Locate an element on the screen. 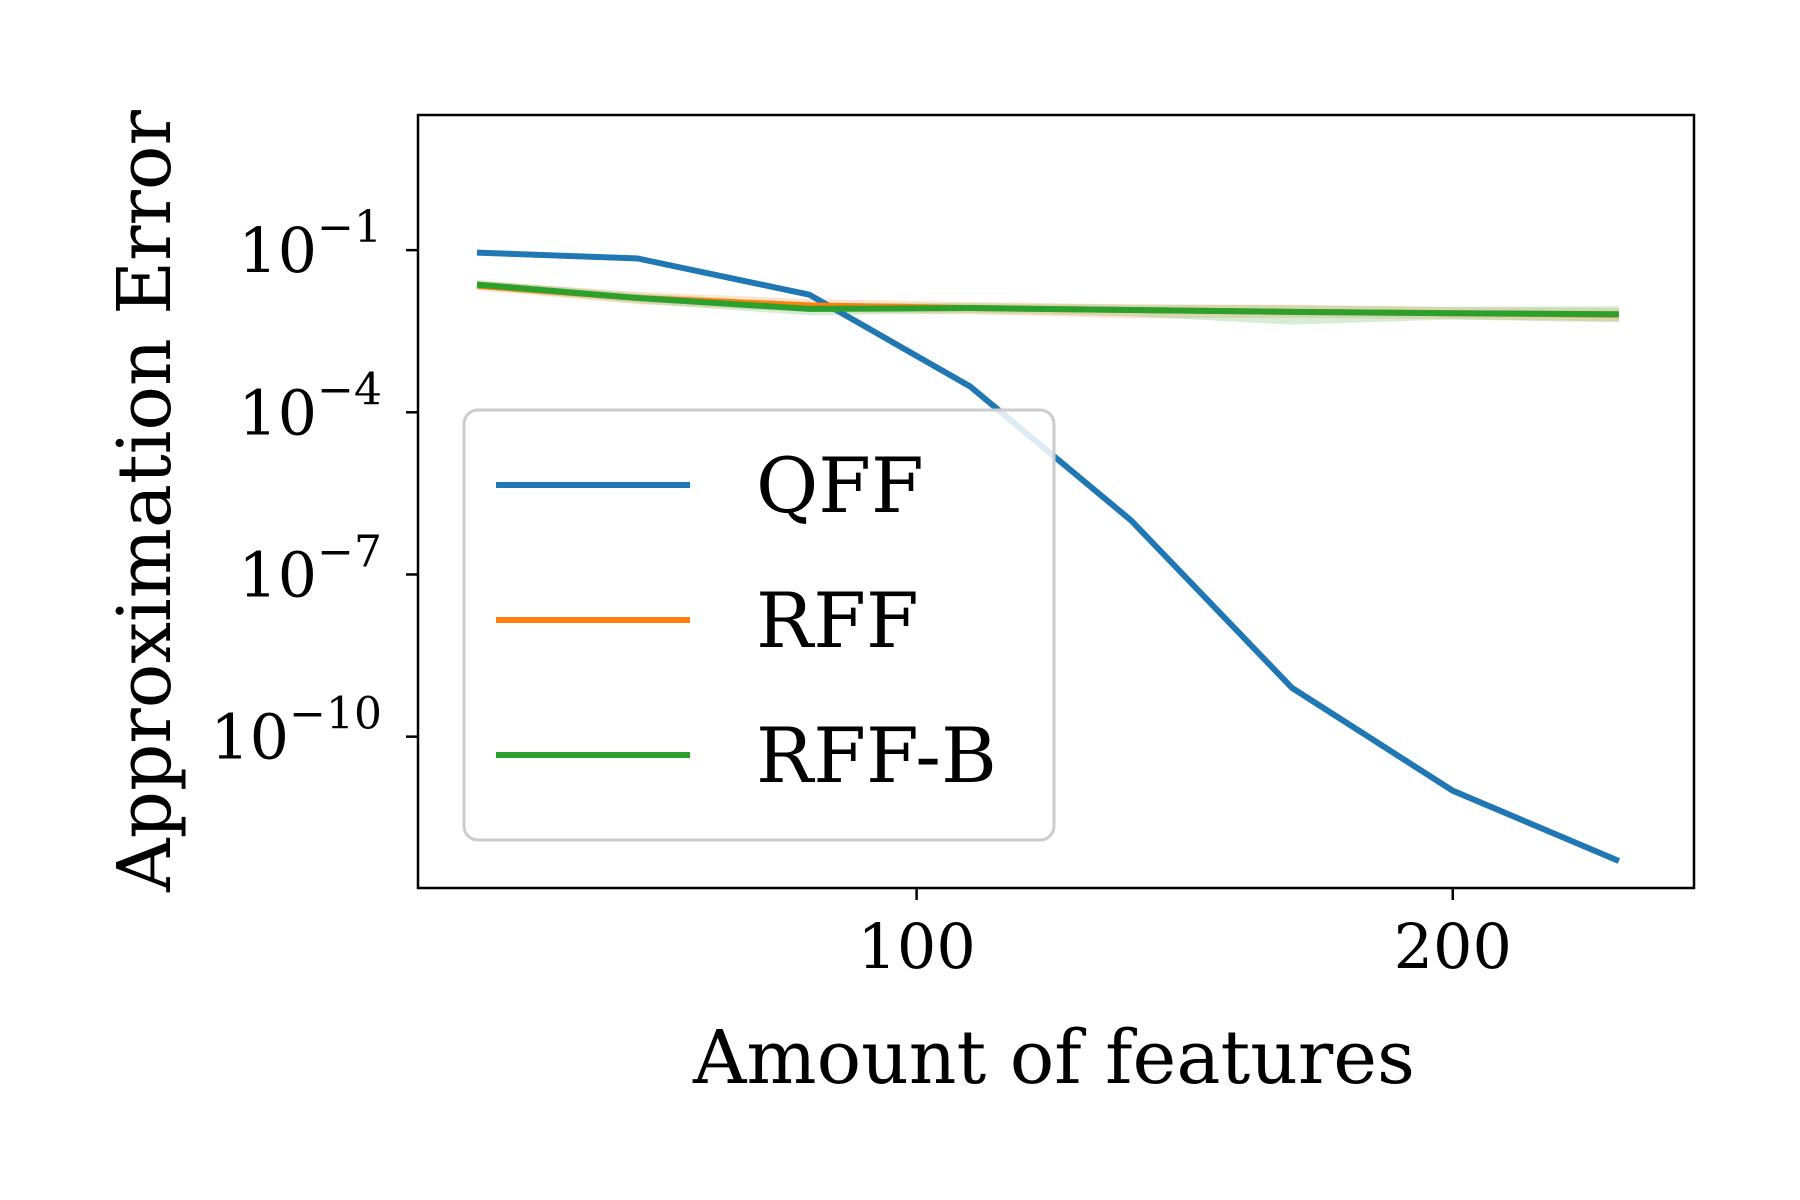 Image resolution: width=1800 pixels, height=1200 pixels. legend-label-qff: QFF is located at coordinates (840, 485).